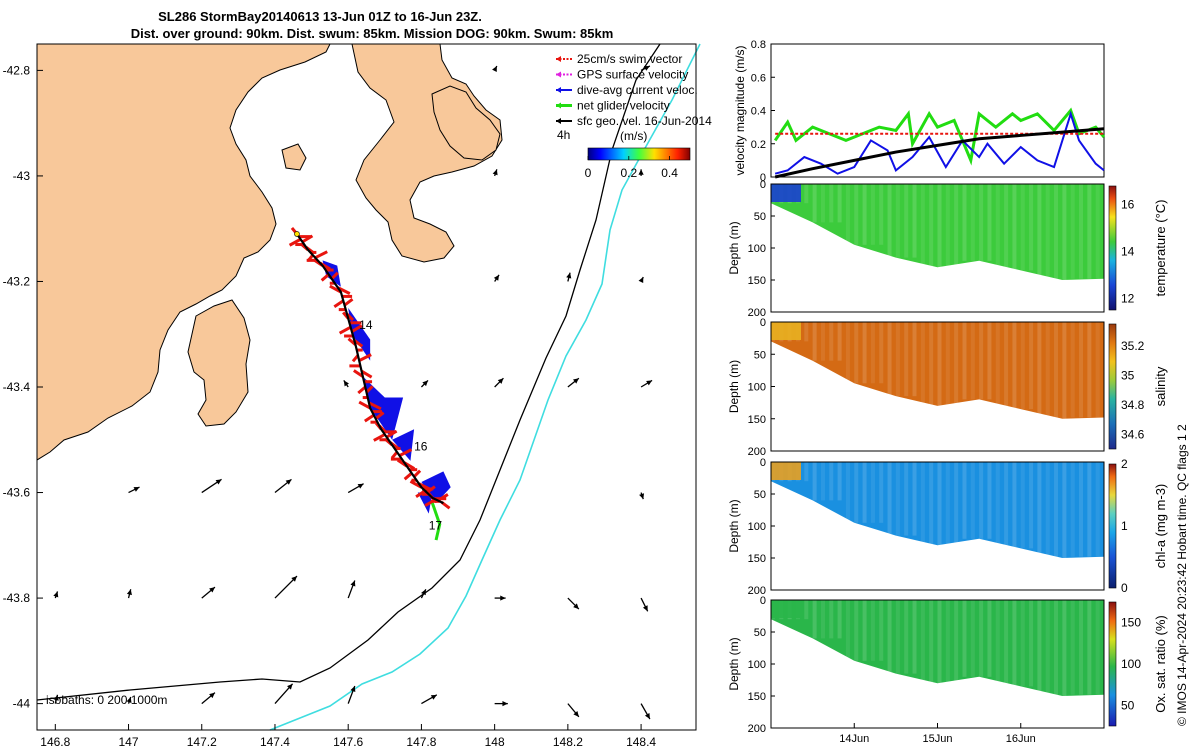 The width and height of the screenshot is (1200, 750). What do you see at coordinates (275, 742) in the screenshot?
I see `lon-tick-label: 147.4` at bounding box center [275, 742].